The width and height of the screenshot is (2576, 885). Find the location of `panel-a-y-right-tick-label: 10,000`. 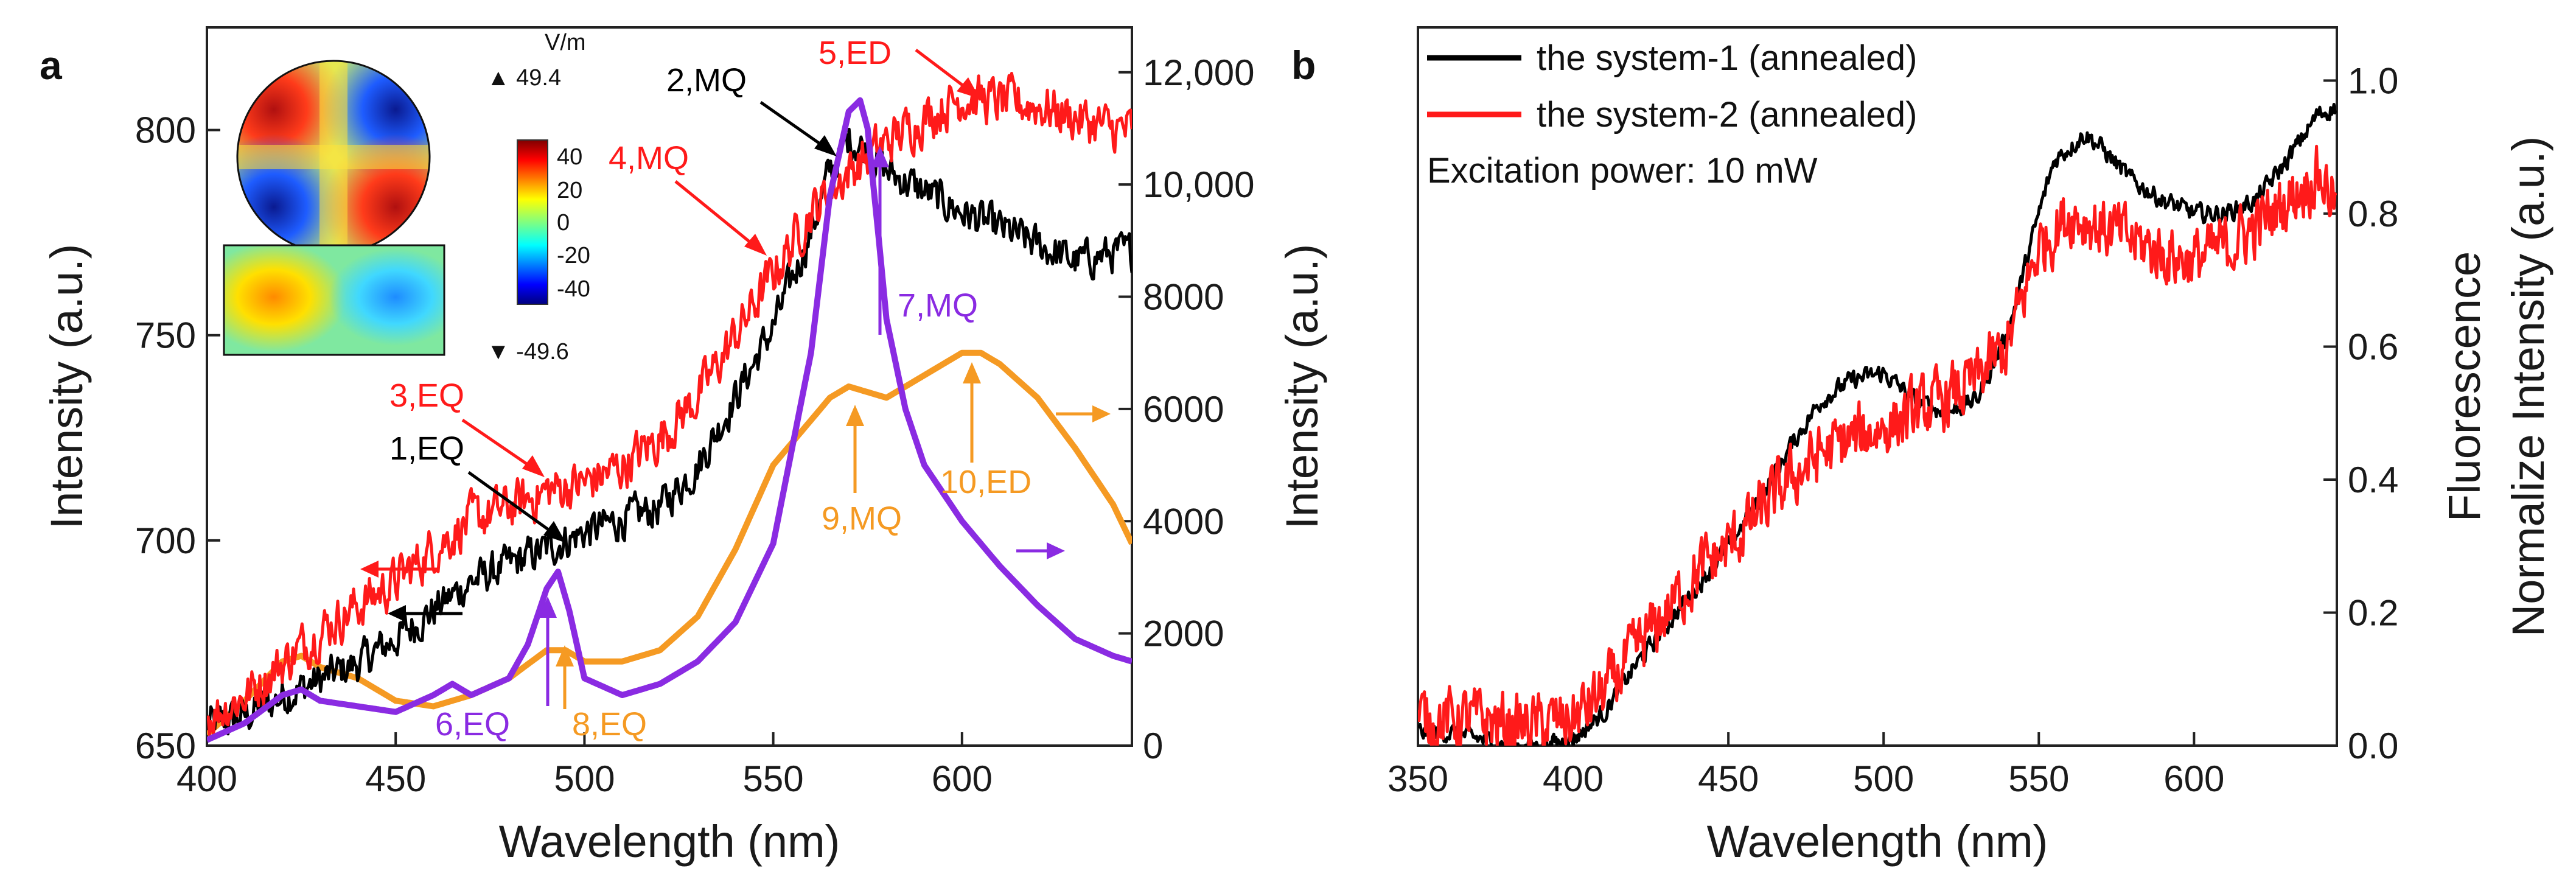

panel-a-y-right-tick-label: 10,000 is located at coordinates (1199, 184).